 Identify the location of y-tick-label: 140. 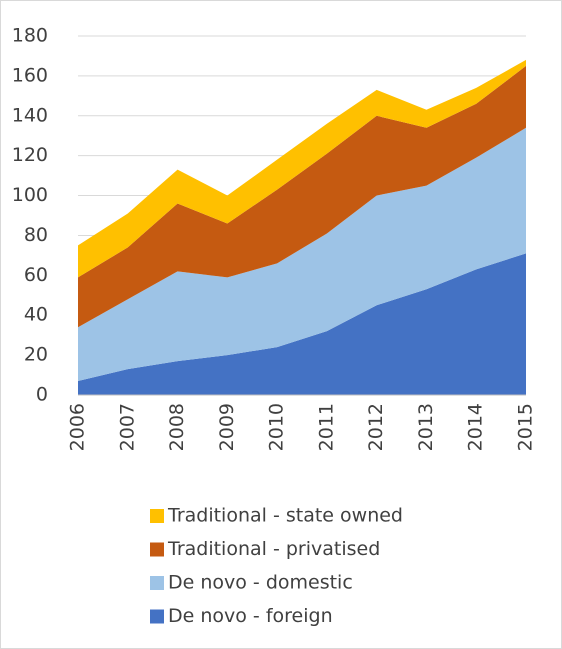
(30, 115).